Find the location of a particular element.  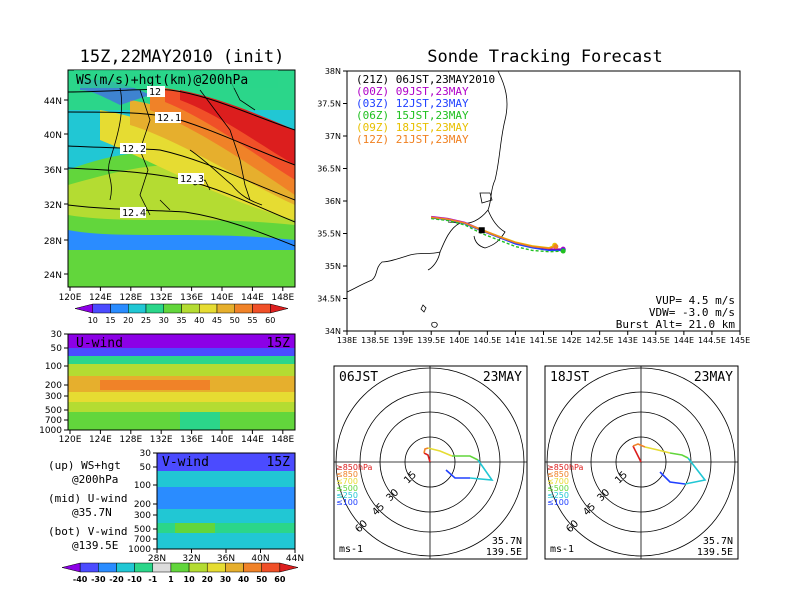

colorbar-label: -1 is located at coordinates (152, 579).